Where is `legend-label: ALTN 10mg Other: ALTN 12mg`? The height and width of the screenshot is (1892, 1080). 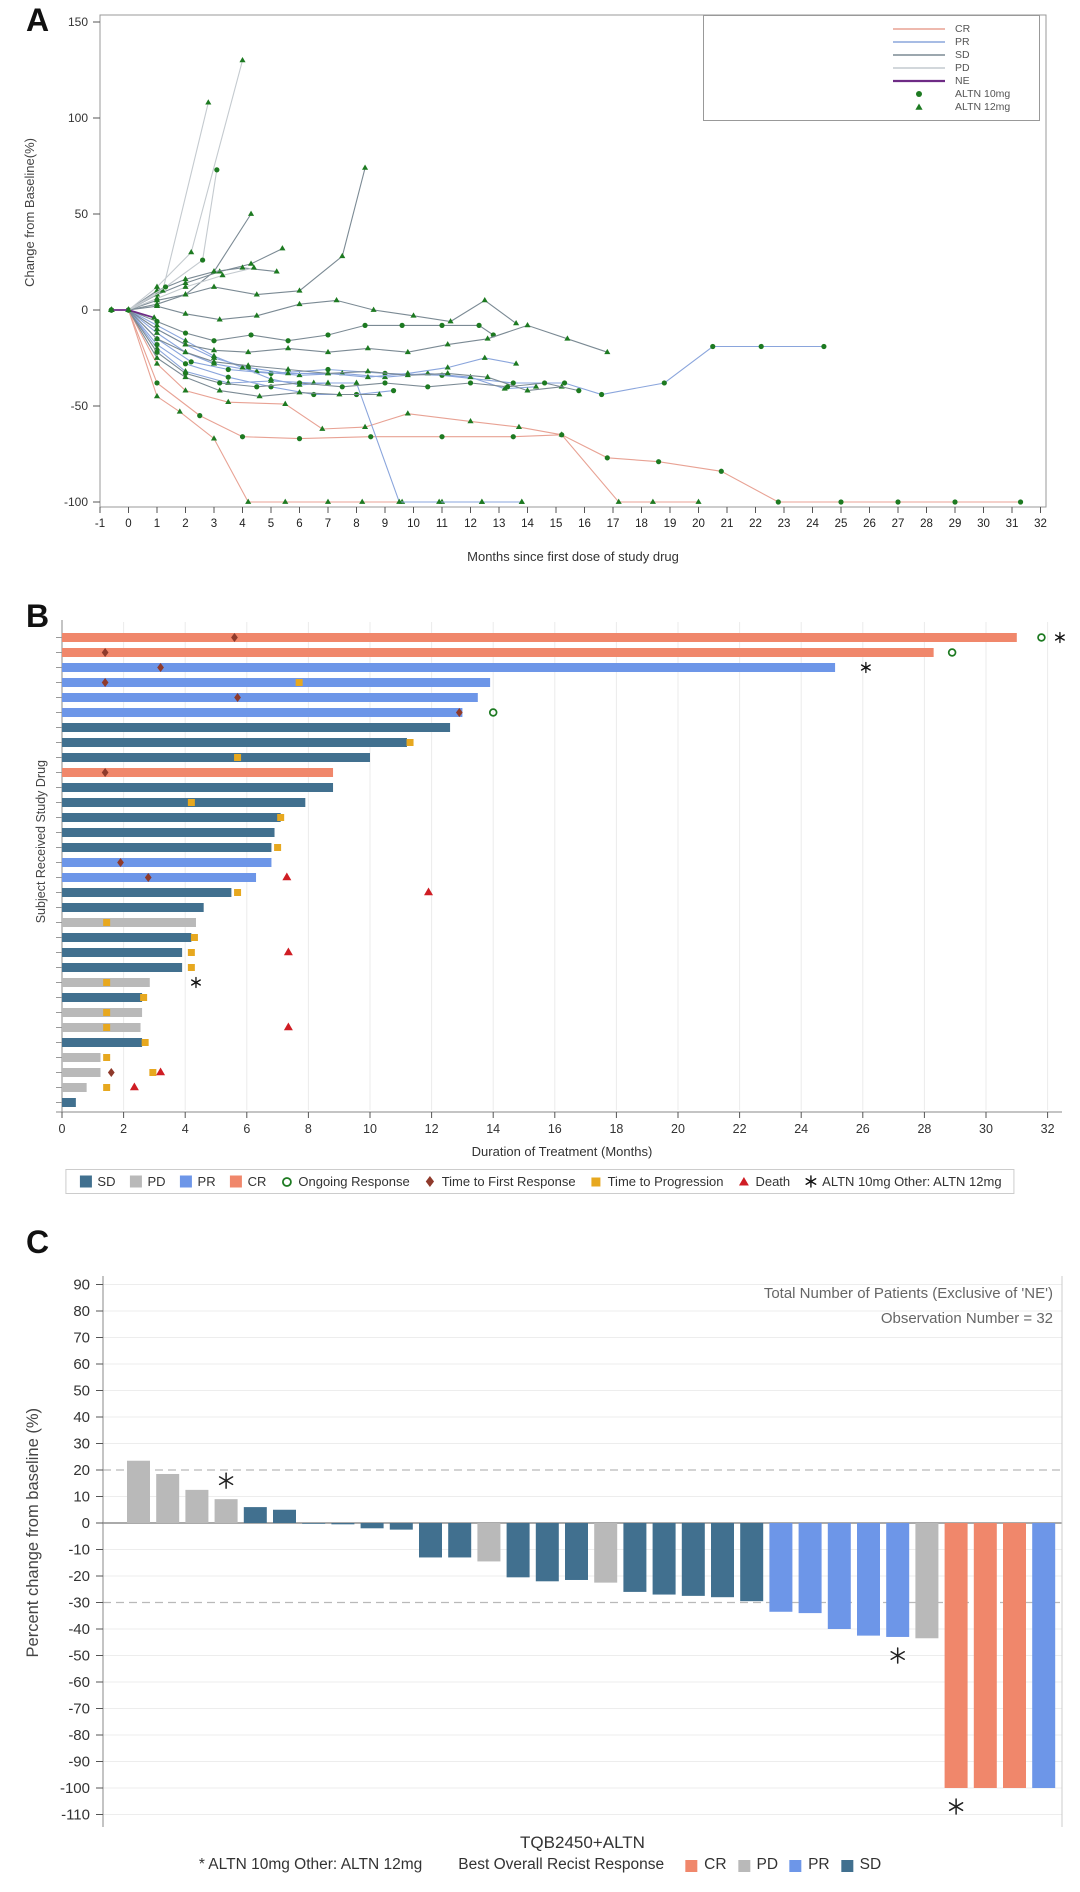
legend-label: ALTN 10mg Other: ALTN 12mg is located at coordinates (912, 1181).